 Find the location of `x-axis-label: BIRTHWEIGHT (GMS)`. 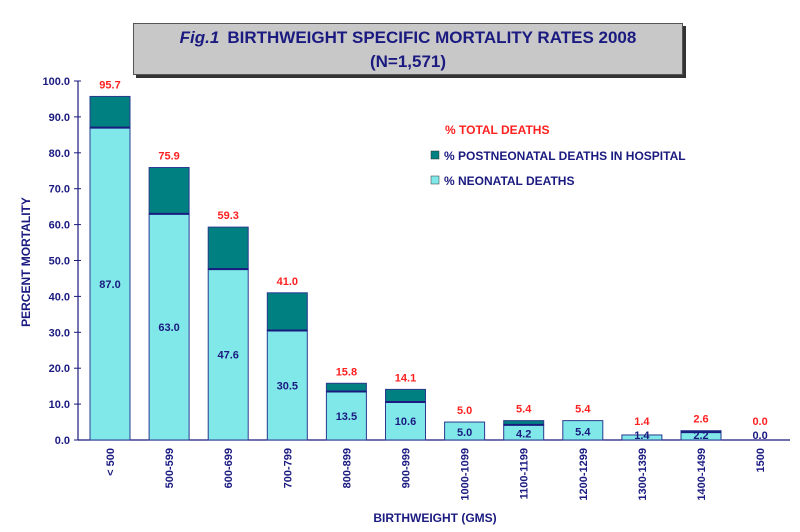

x-axis-label: BIRTHWEIGHT (GMS) is located at coordinates (434, 518).